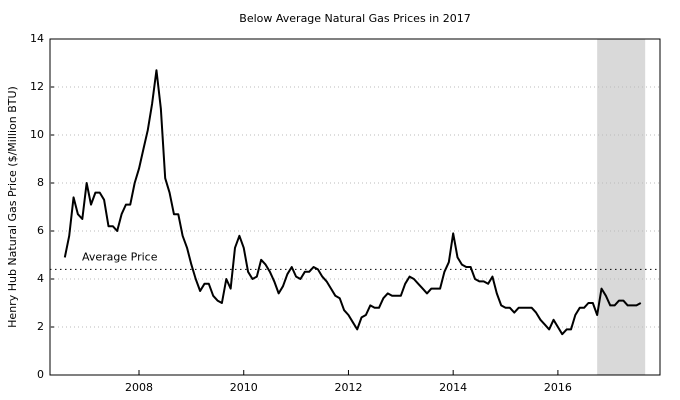  I want to click on chart-title: Below Average Natural Gas Prices in 2017, so click(354, 18).